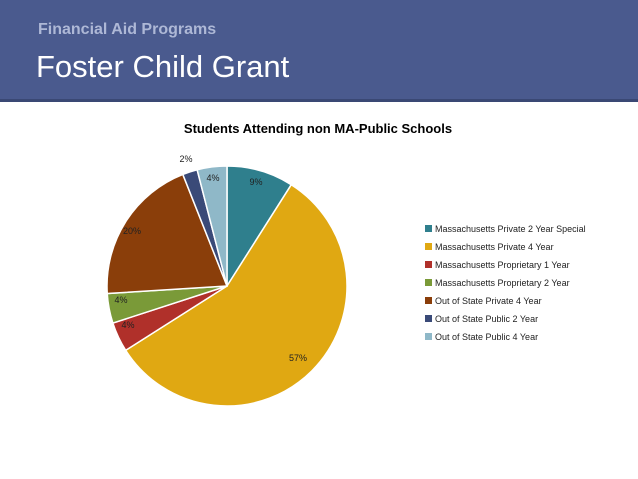  Describe the element at coordinates (502, 265) in the screenshot. I see `legend-label: Massachusetts Proprietary 1 Year` at that location.